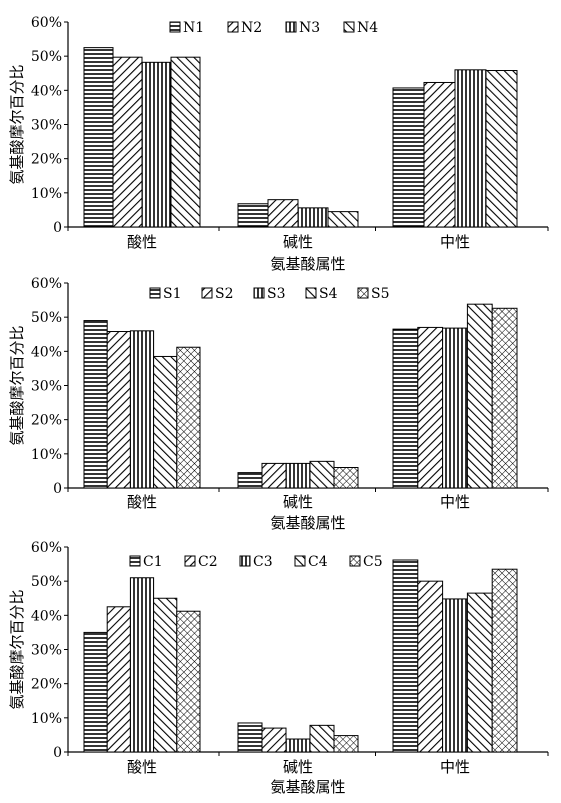 The height and width of the screenshot is (803, 561). What do you see at coordinates (309, 28) in the screenshot?
I see `legend-label-N3: N3` at bounding box center [309, 28].